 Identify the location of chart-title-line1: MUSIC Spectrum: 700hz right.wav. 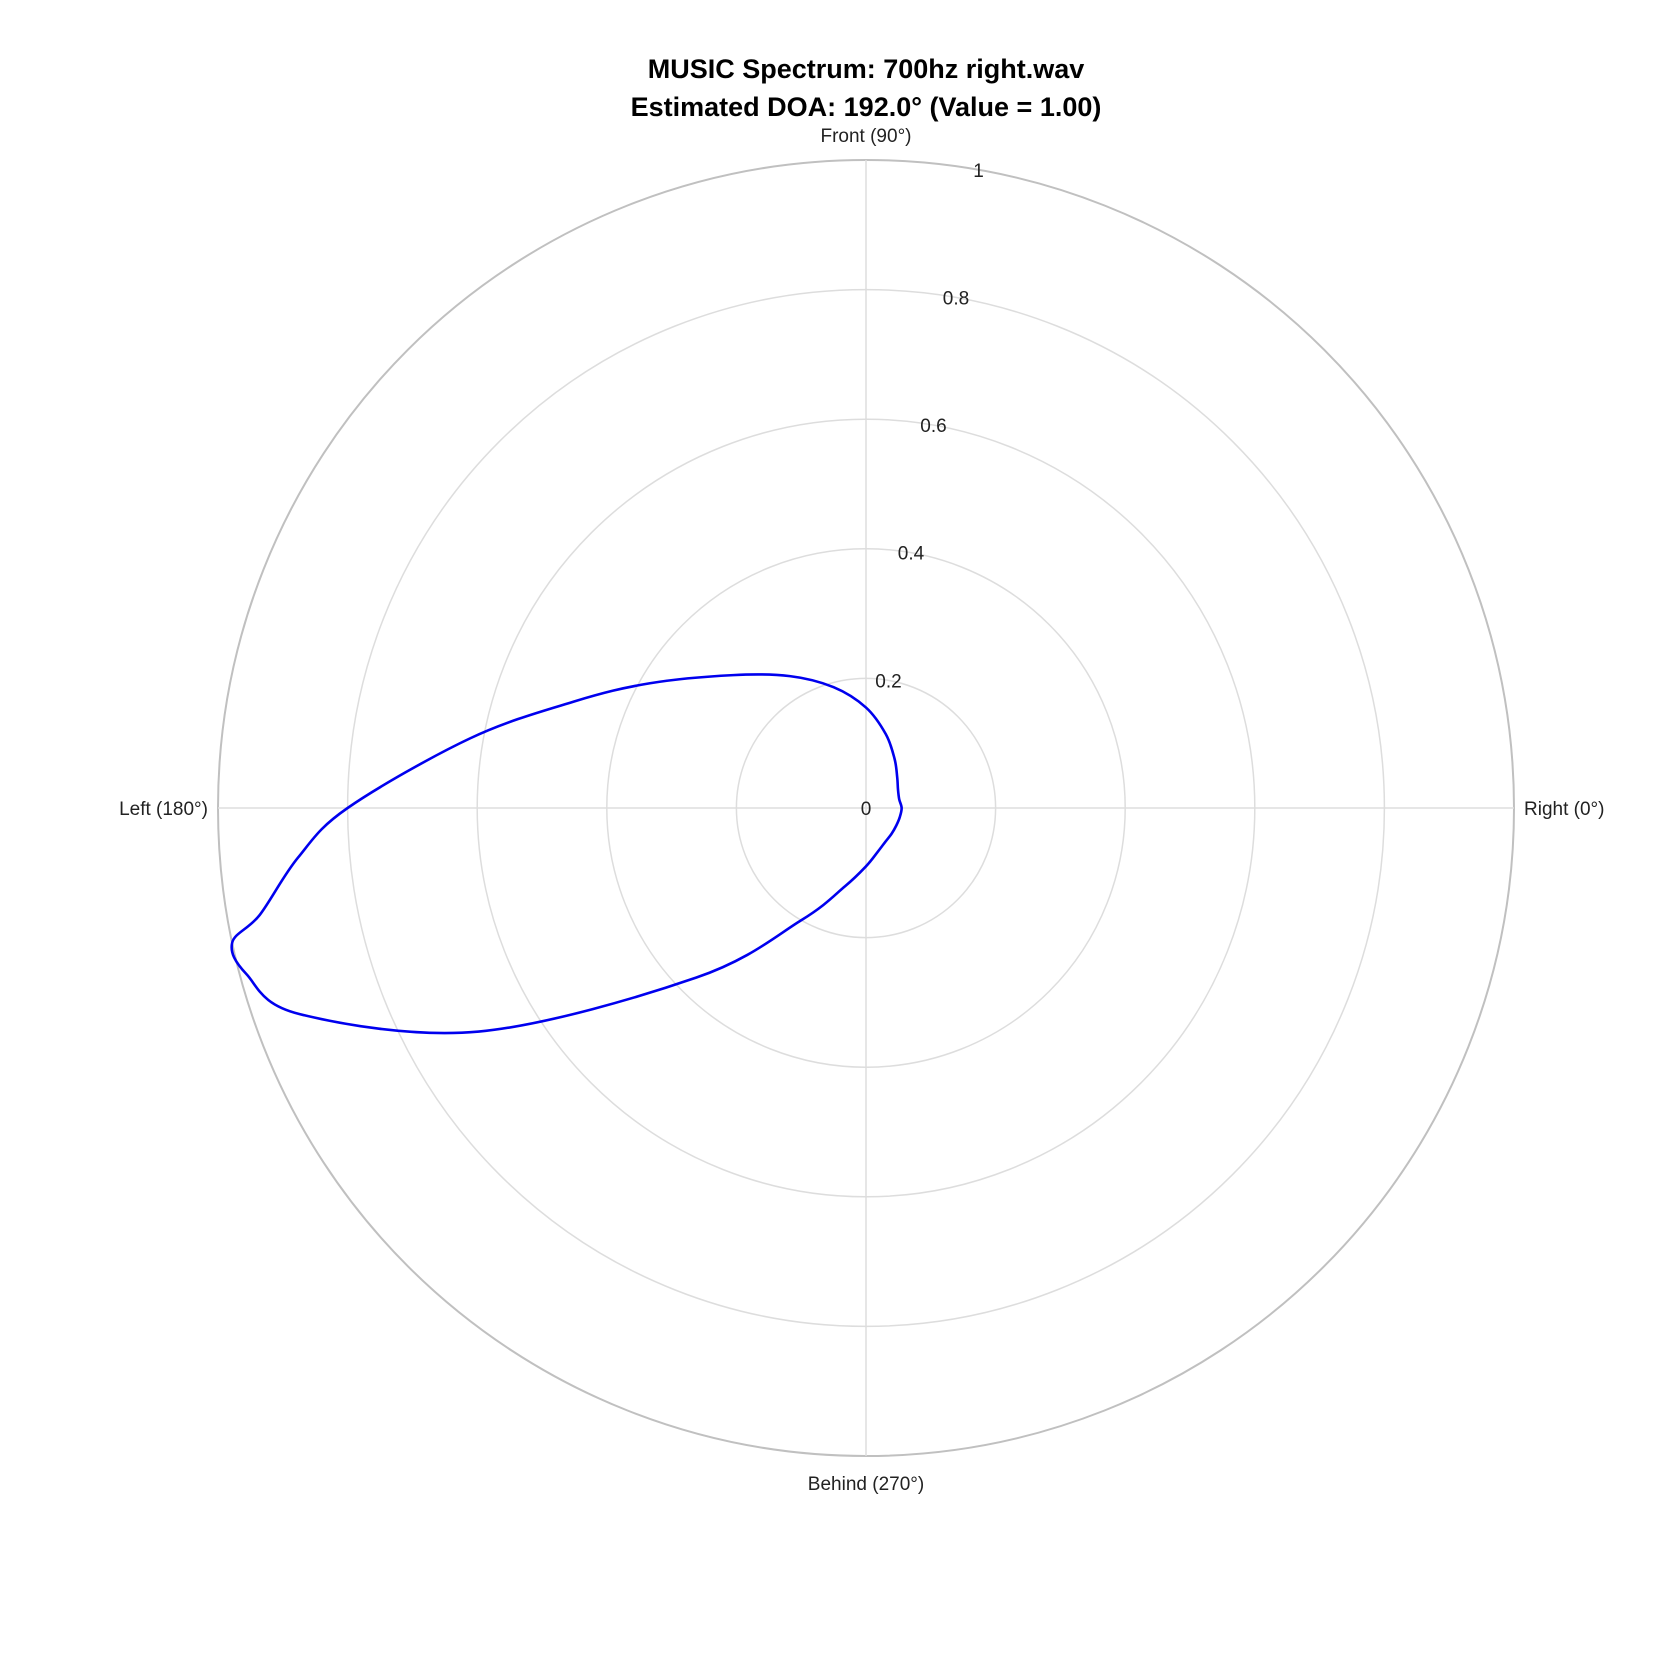
(866, 69).